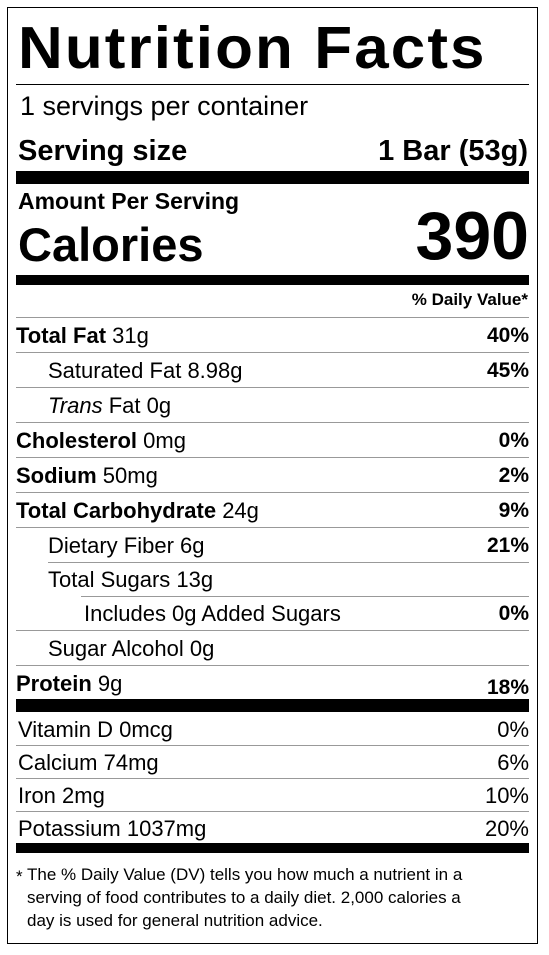 Image resolution: width=549 pixels, height=955 pixels. What do you see at coordinates (166, 828) in the screenshot?
I see `vitamin-amount: 1037mg` at bounding box center [166, 828].